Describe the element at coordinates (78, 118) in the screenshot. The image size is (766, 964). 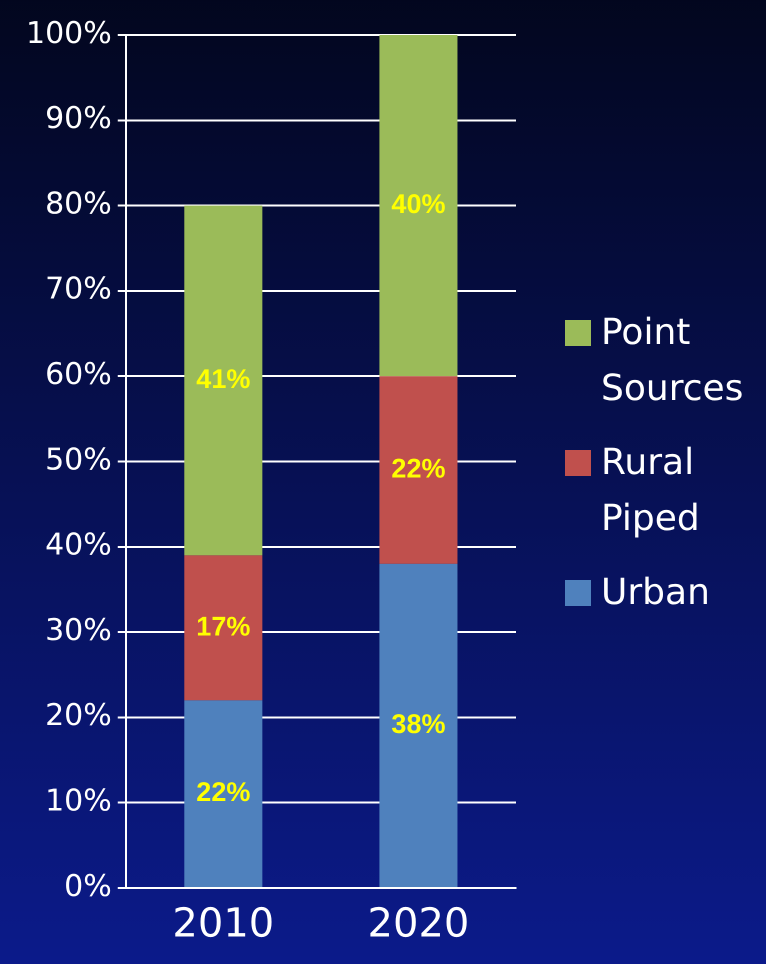
I see `y-tick-label: 90%` at that location.